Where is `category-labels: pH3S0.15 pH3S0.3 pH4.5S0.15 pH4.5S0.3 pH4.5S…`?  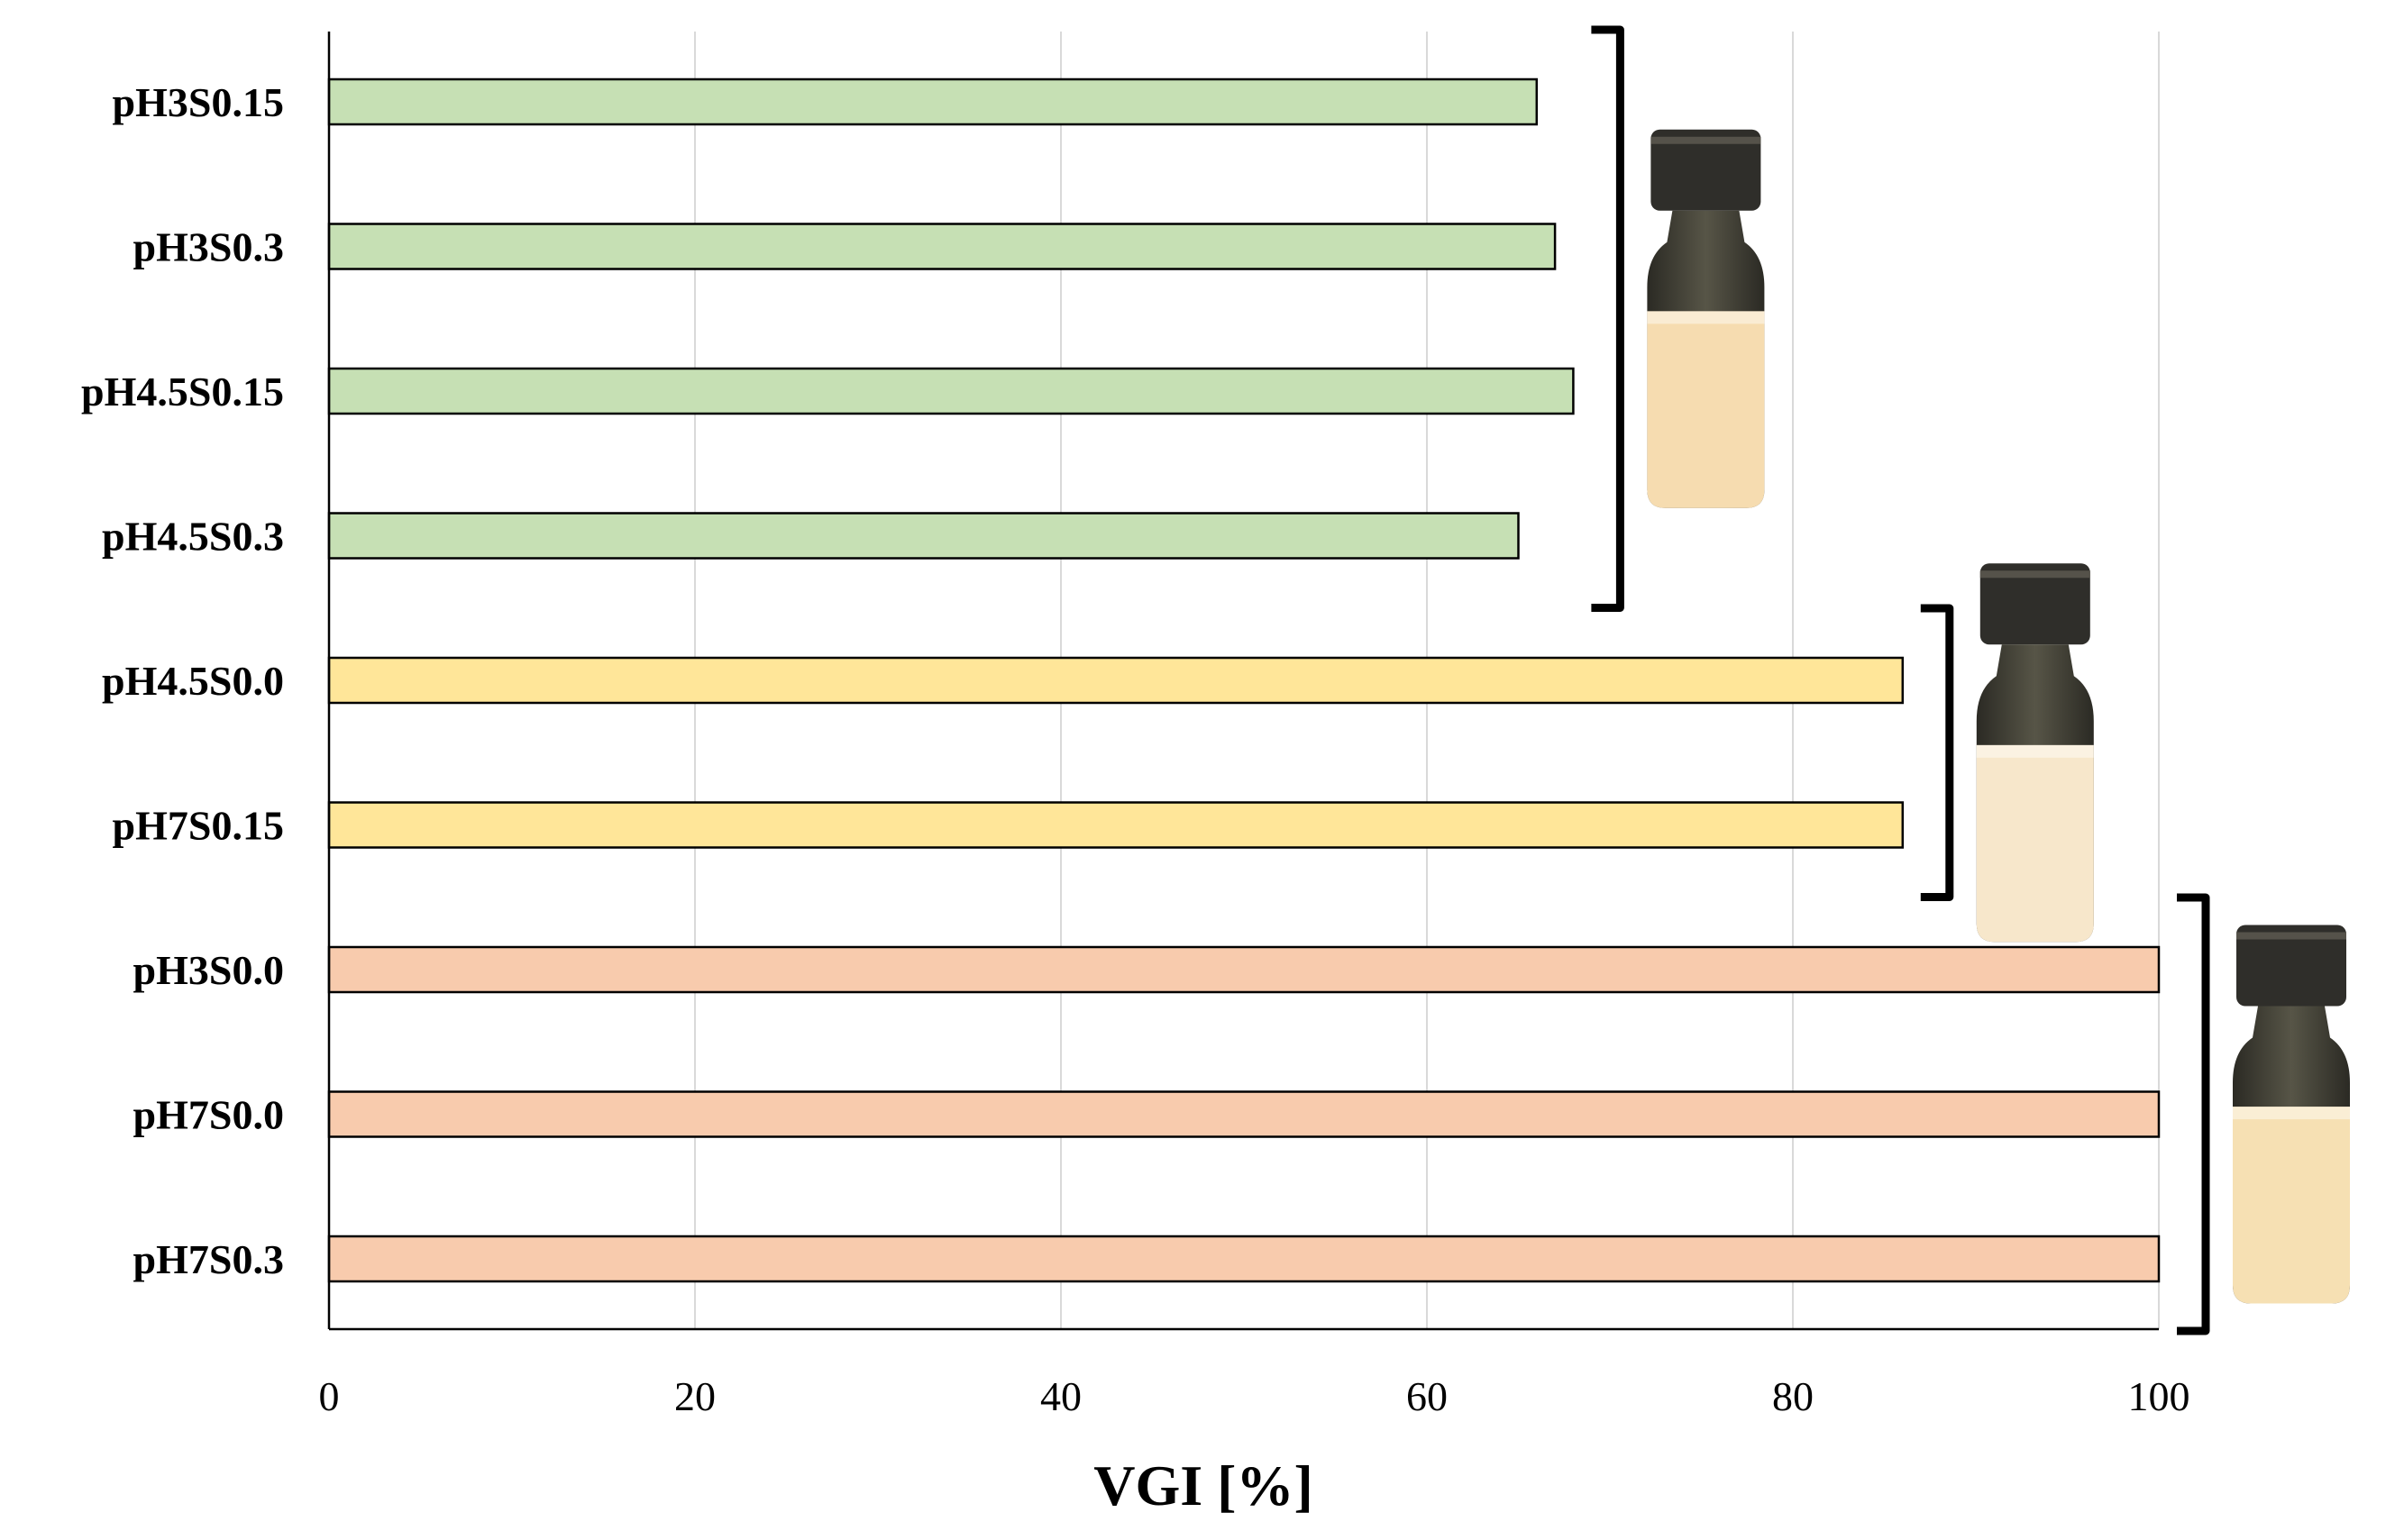
category-labels: pH3S0.15 pH3S0.3 pH4.5S0.15 pH4.5S0.3 pH4.5S… is located at coordinates (182, 680).